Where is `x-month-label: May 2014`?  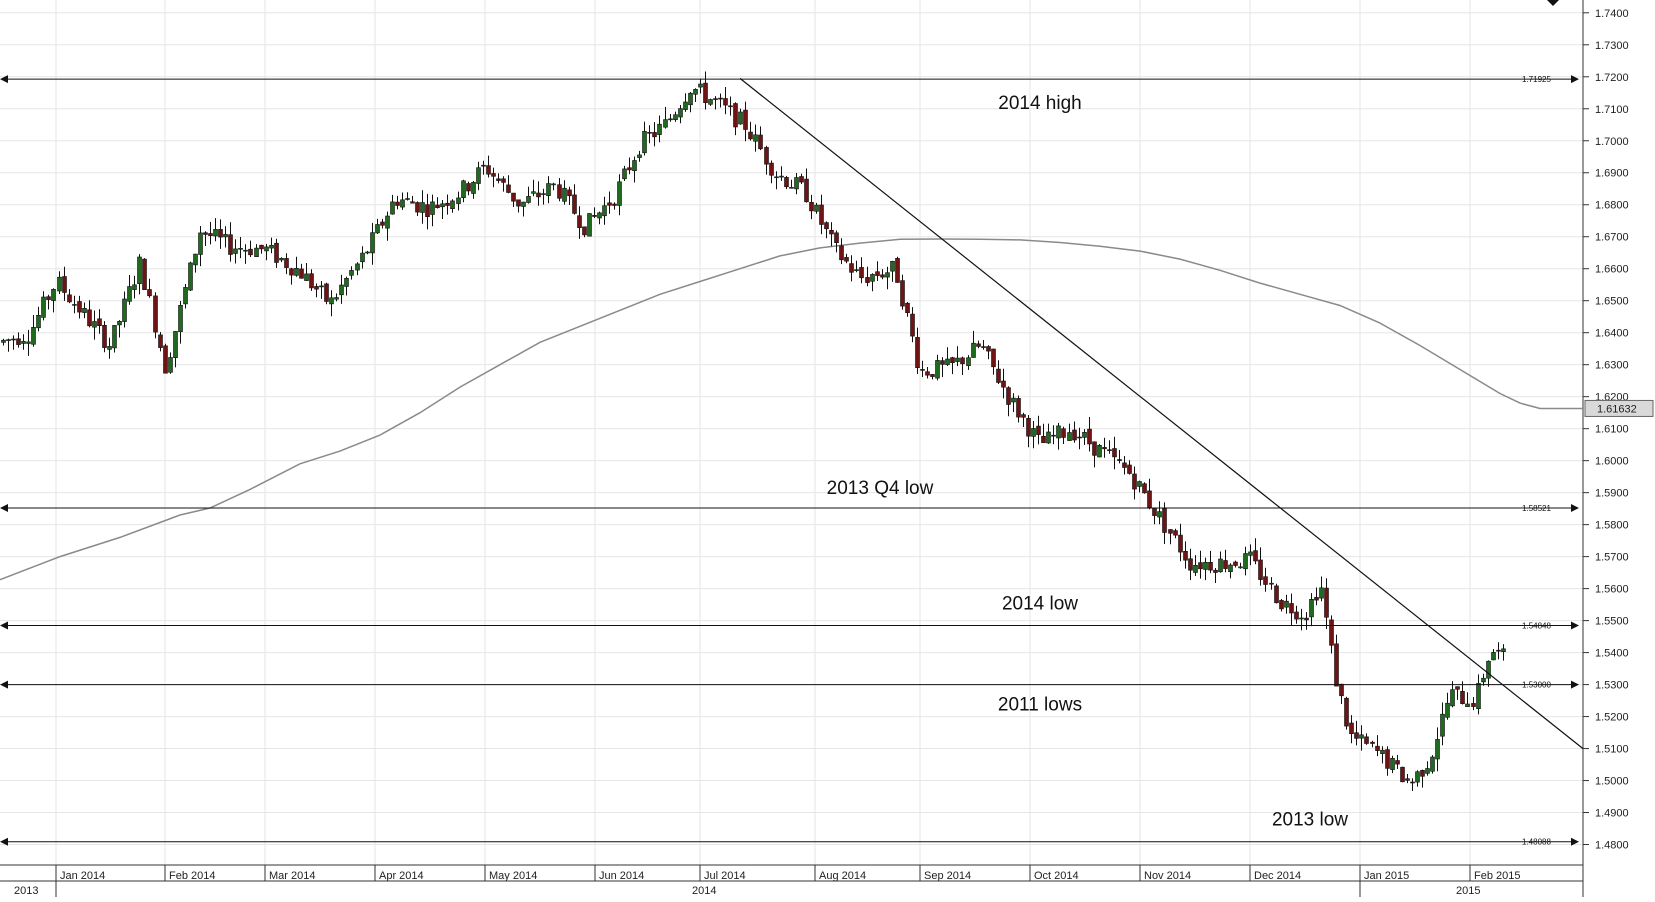
x-month-label: May 2014 is located at coordinates (513, 876).